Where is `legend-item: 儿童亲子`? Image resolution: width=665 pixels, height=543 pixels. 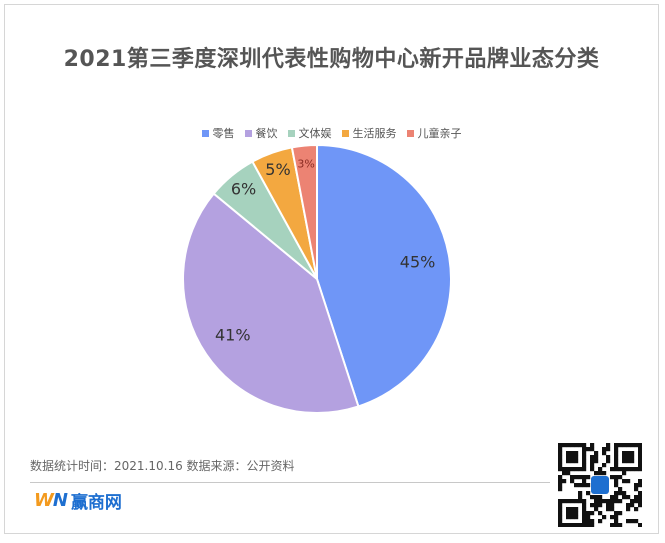
legend-item: 儿童亲子 is located at coordinates (434, 133).